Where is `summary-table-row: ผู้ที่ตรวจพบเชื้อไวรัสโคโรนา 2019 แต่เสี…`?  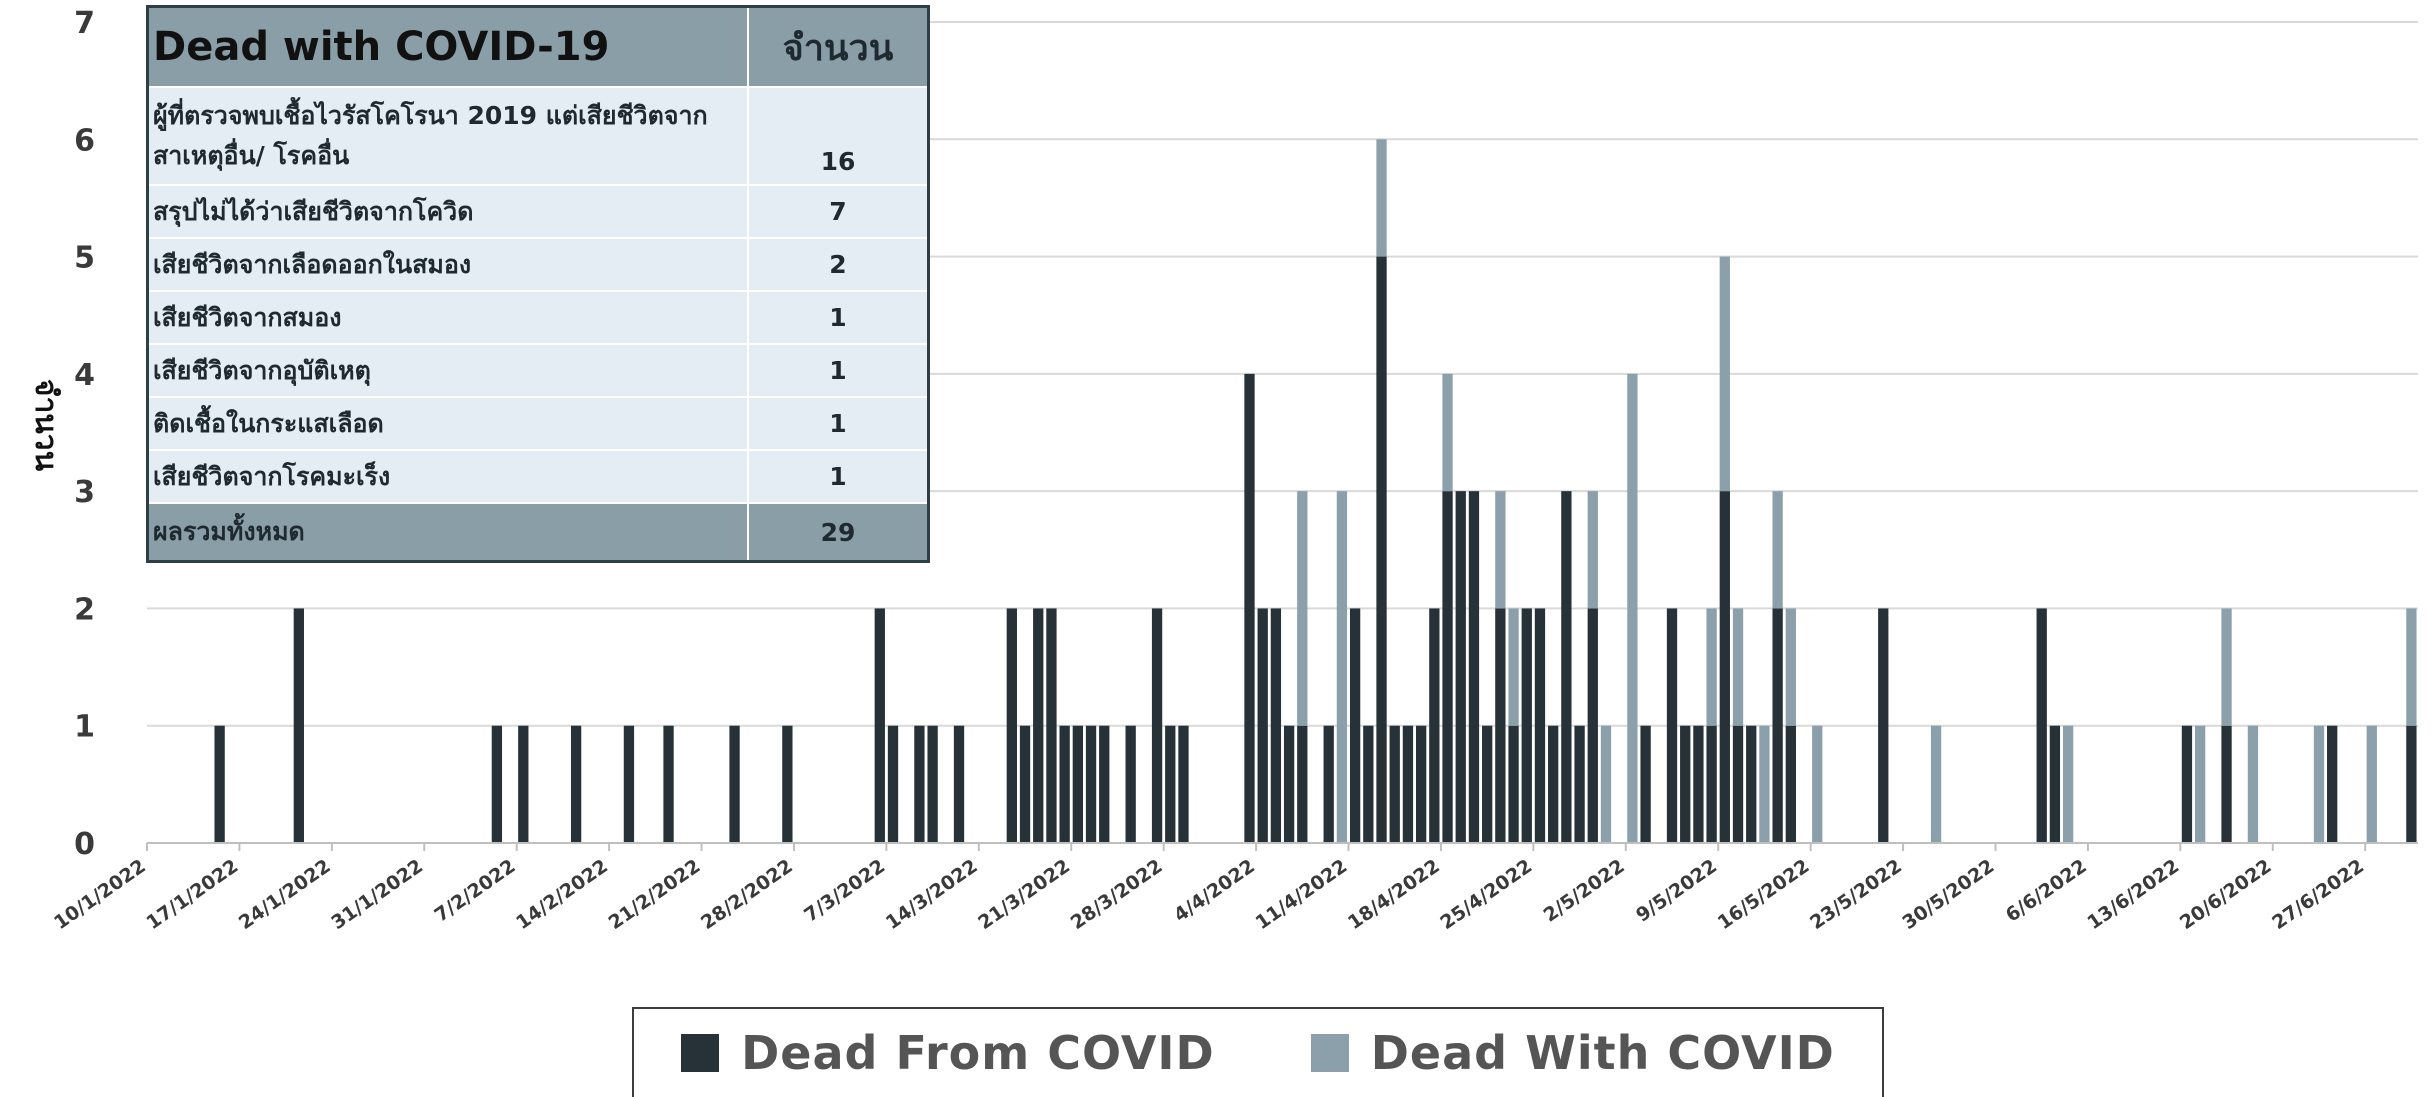
summary-table-row: ผู้ที่ตรวจพบเชื้อไวรัสโคโรนา 2019 แต่เสี… is located at coordinates (538, 136).